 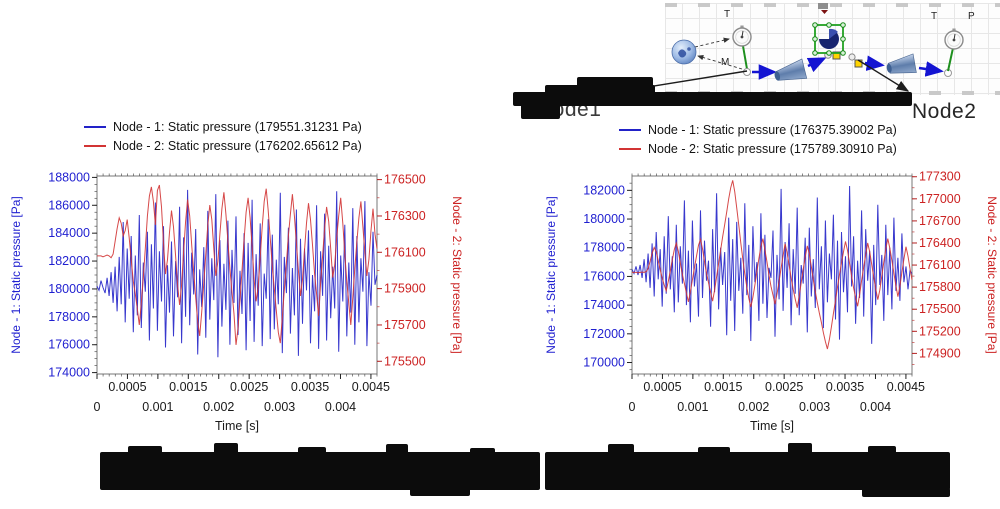 I want to click on y-tick-label: 178000, so click(x=69, y=317).